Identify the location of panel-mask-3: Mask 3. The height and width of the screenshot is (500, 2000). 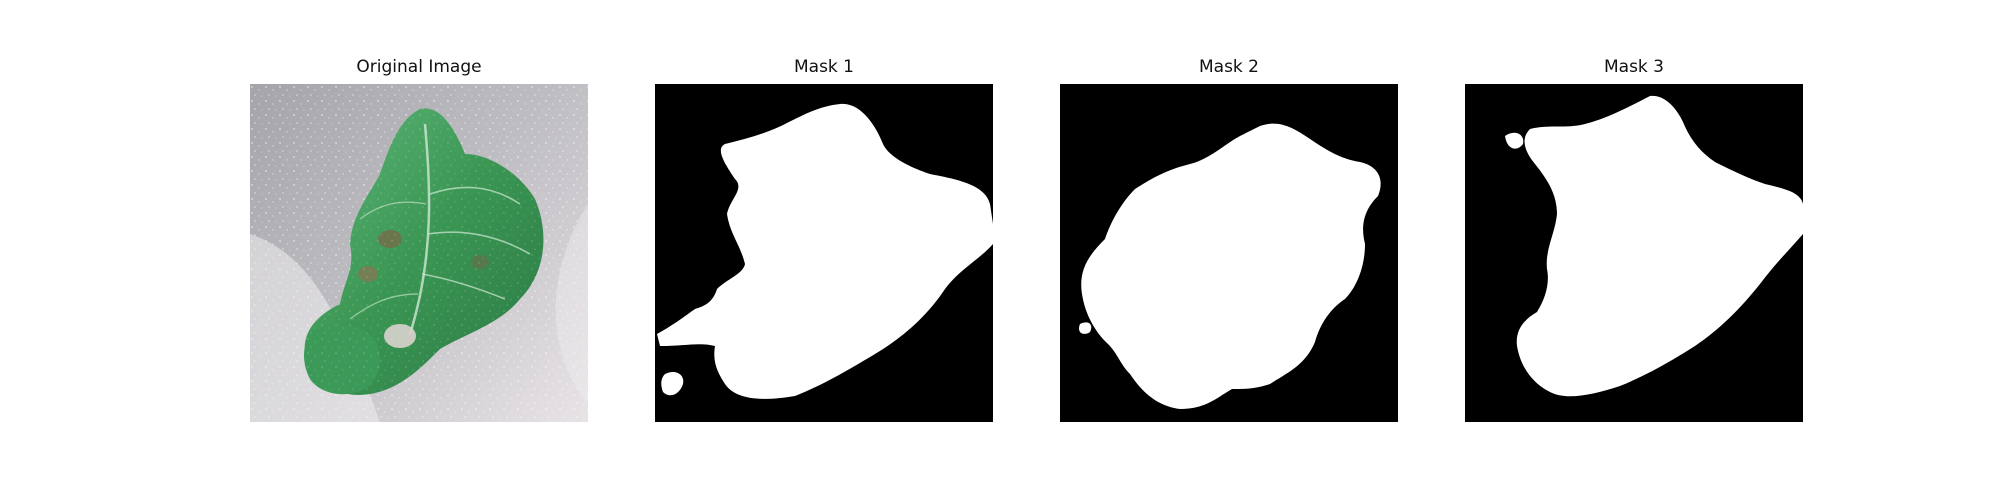
(1634, 238).